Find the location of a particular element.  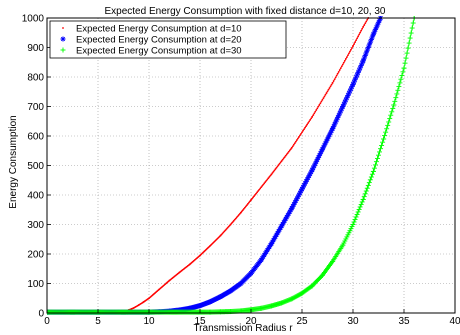

y-tick-label: 400 is located at coordinates (35, 196).